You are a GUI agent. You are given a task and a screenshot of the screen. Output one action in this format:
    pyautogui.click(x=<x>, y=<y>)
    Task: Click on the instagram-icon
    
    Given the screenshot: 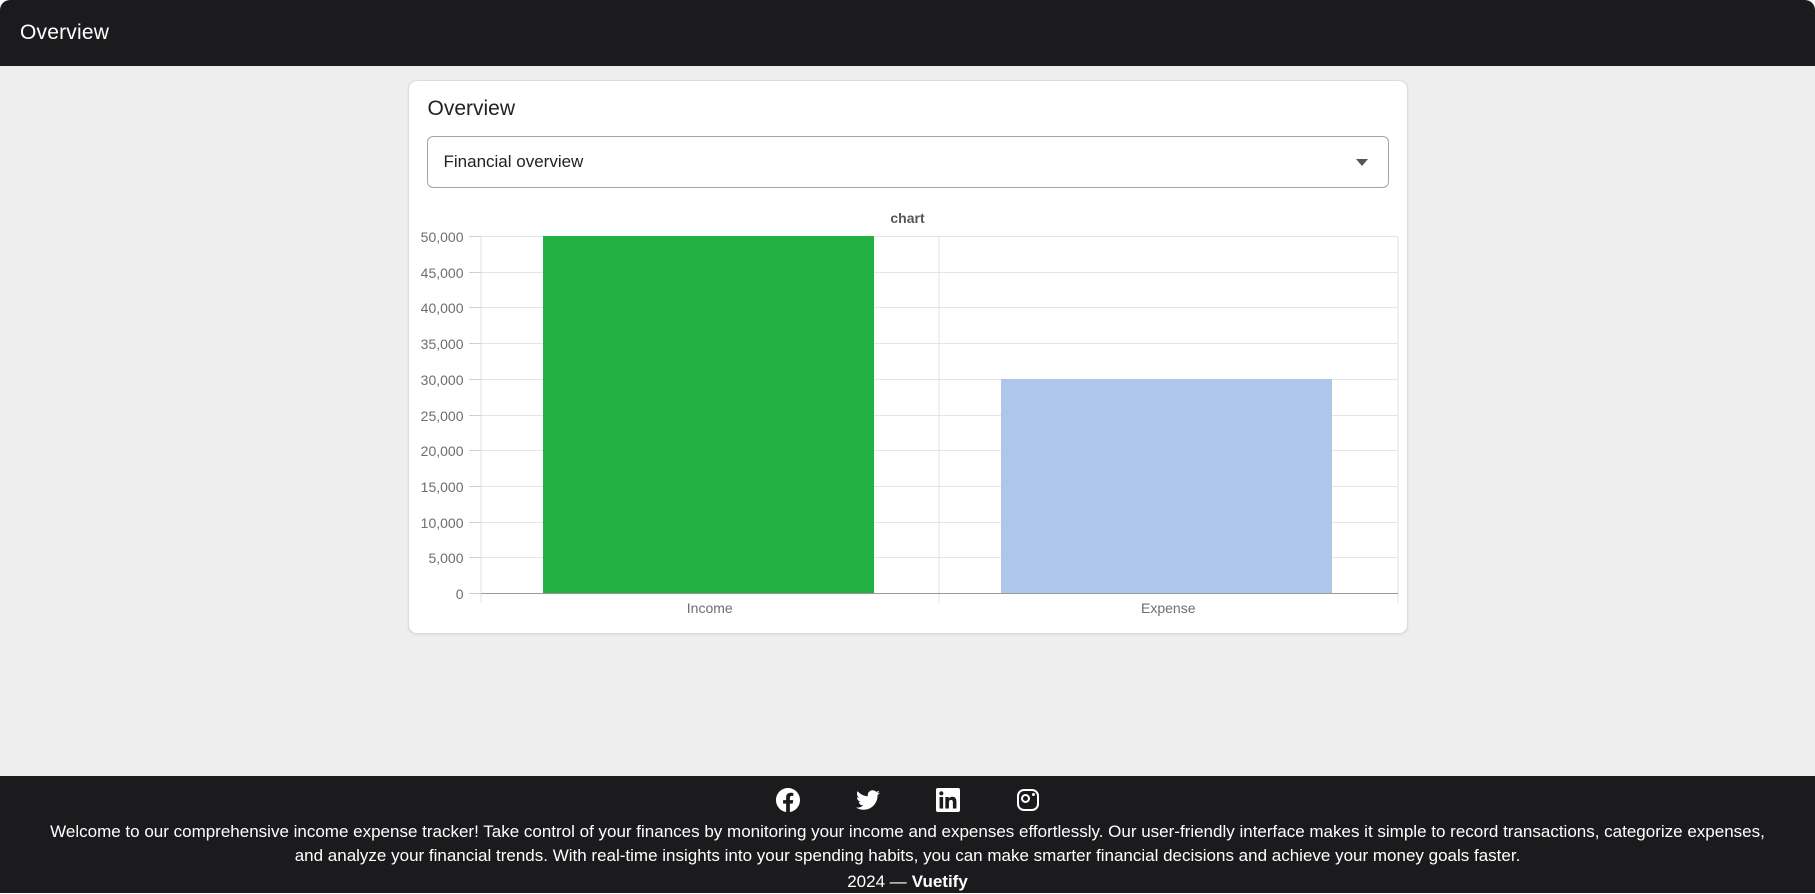 What is the action you would take?
    pyautogui.click(x=1027, y=800)
    